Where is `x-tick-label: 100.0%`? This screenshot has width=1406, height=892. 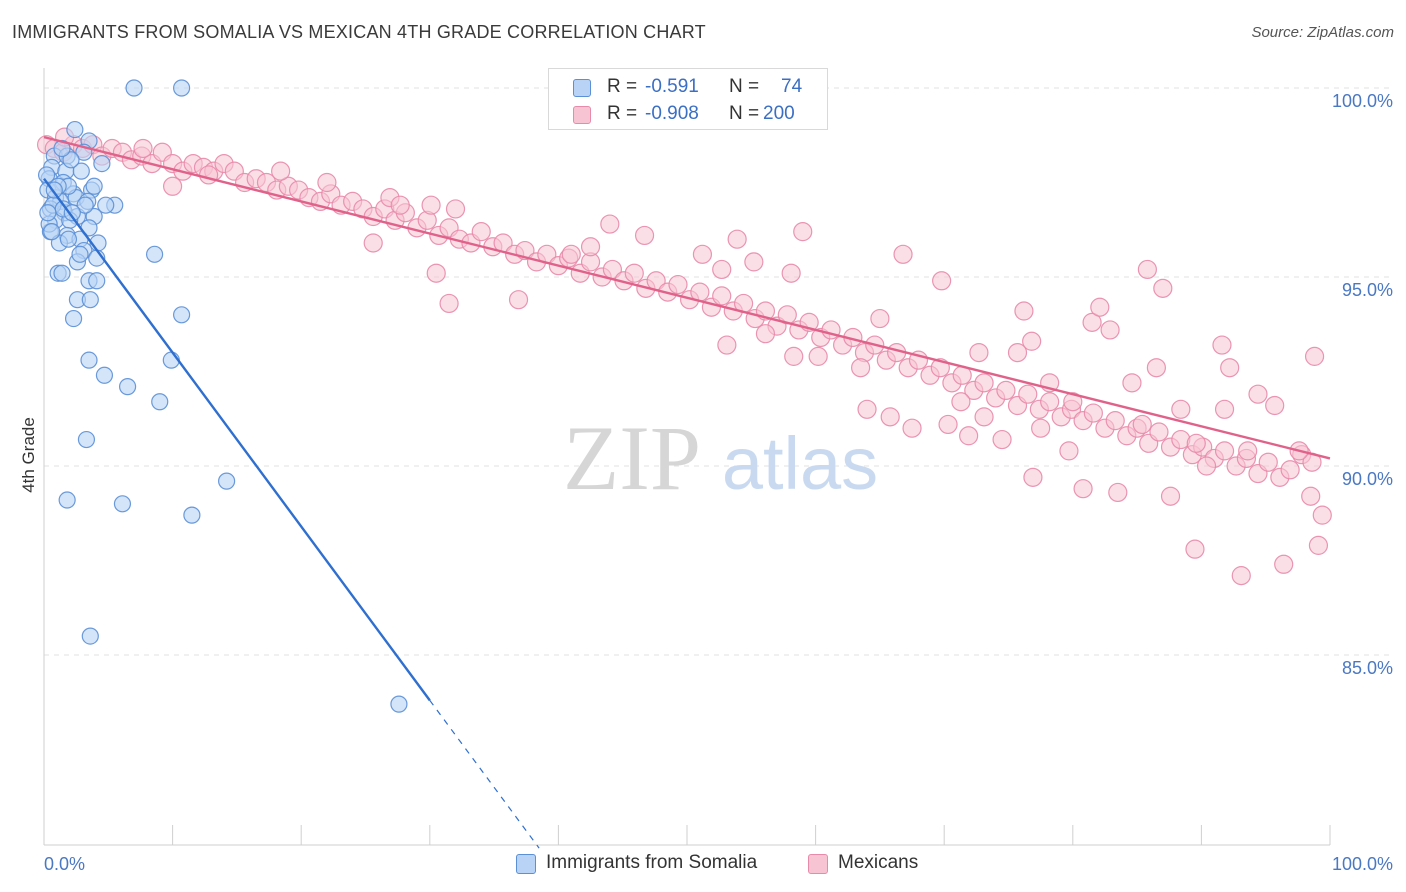 x-tick-label: 100.0% is located at coordinates (1362, 864).